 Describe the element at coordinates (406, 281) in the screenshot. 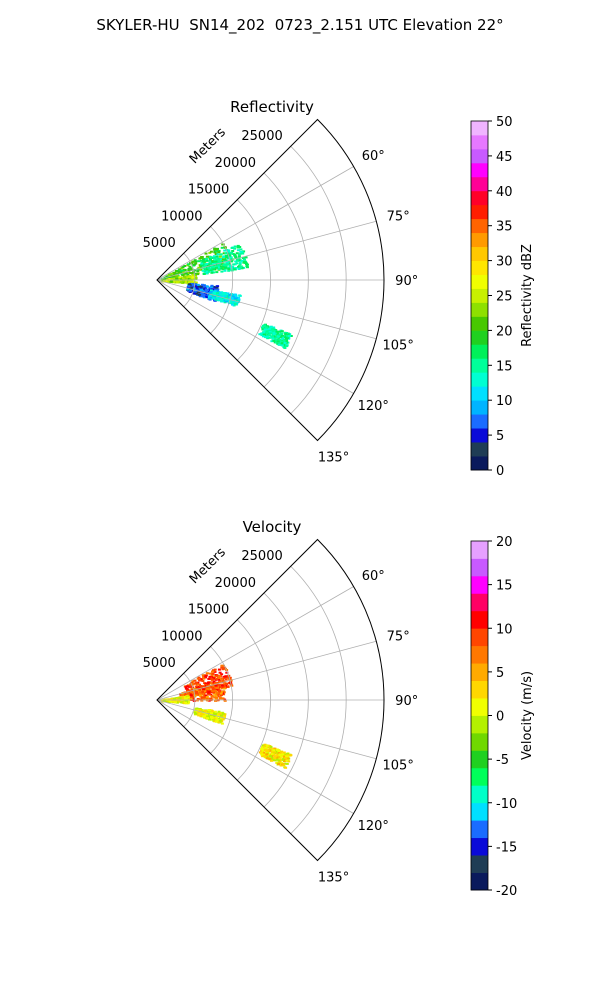

I see `azimuth-tick-label: 90°` at that location.